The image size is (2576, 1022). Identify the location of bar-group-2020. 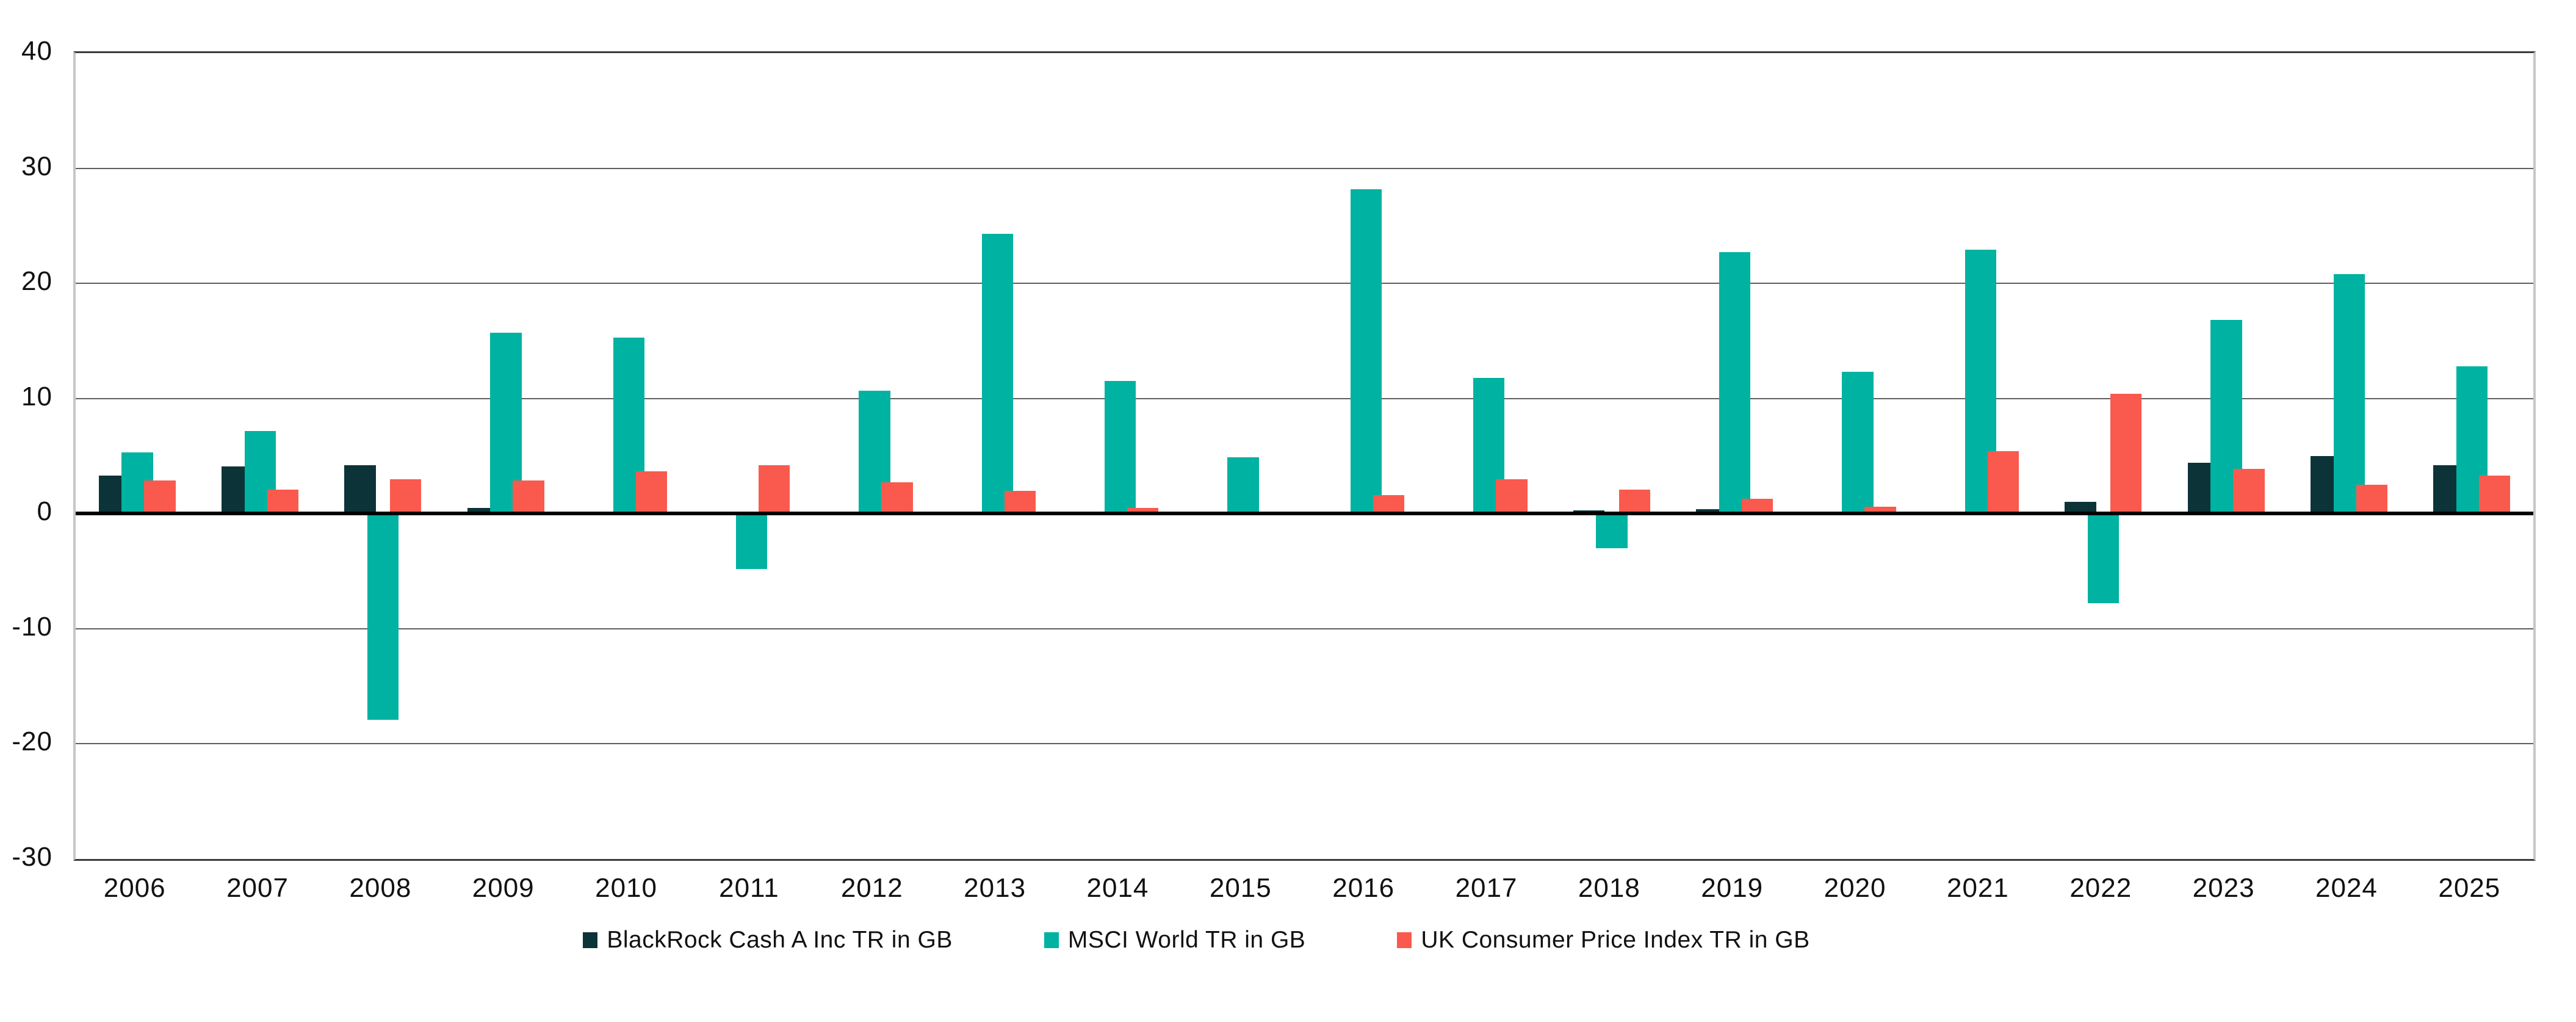
(1857, 456).